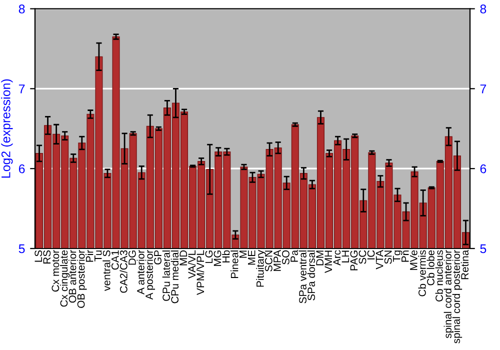 The width and height of the screenshot is (500, 350). Describe the element at coordinates (261, 268) in the screenshot. I see `x-tick-label: Pituitary` at that location.